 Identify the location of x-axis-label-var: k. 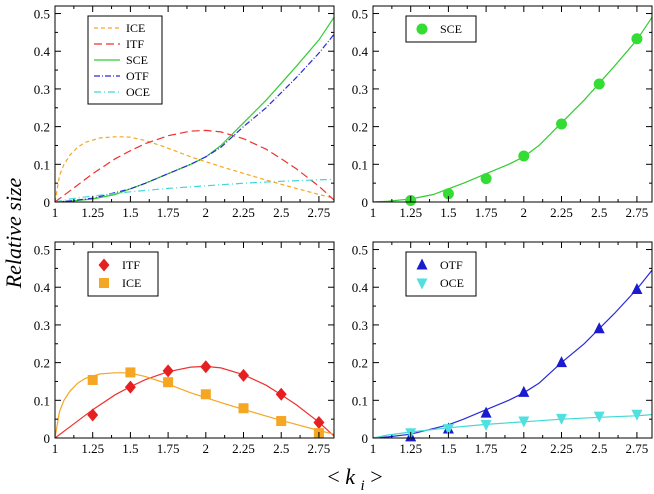
(350, 476).